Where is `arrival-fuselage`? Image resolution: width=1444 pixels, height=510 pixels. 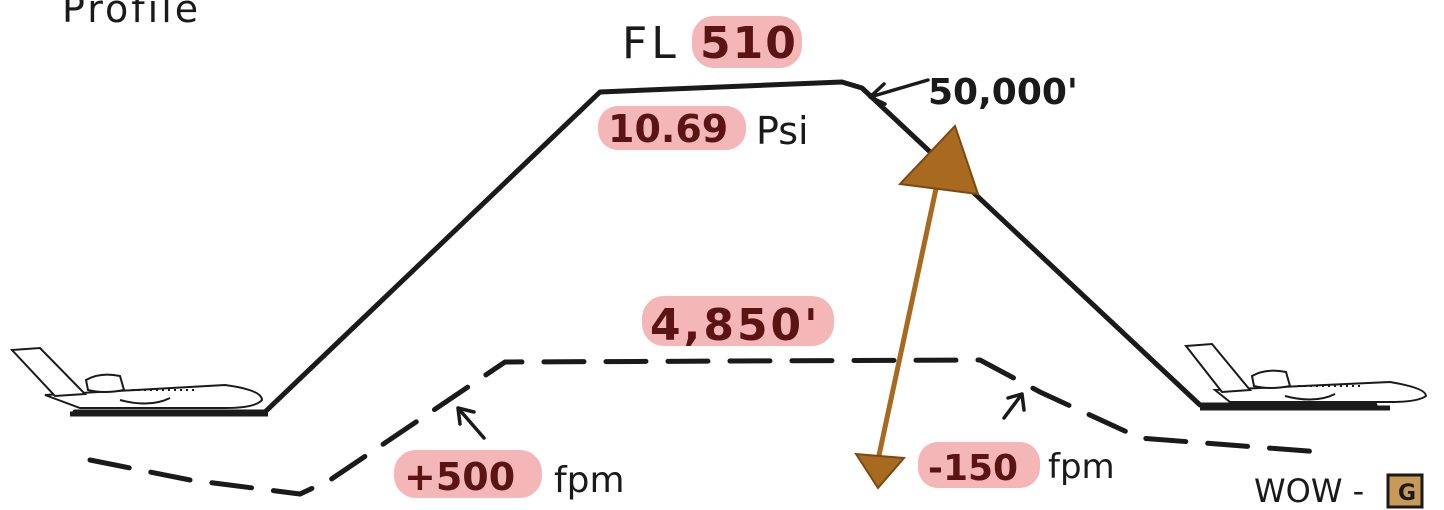 arrival-fuselage is located at coordinates (1320, 391).